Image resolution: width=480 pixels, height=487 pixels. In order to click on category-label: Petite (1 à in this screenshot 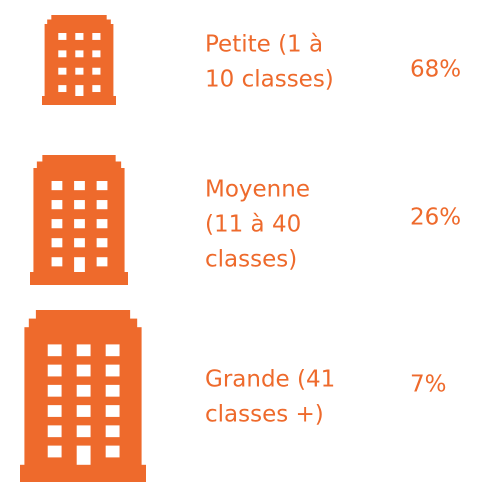, I will do `click(264, 45)`.